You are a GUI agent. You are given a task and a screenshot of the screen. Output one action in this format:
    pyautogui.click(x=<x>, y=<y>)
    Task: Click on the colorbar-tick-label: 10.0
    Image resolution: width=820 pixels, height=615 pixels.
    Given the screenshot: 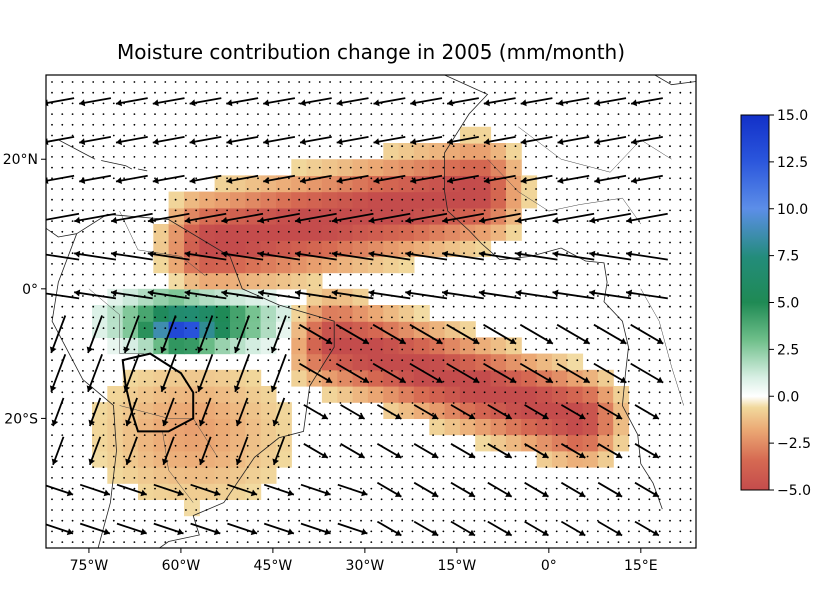 What is the action you would take?
    pyautogui.click(x=792, y=210)
    